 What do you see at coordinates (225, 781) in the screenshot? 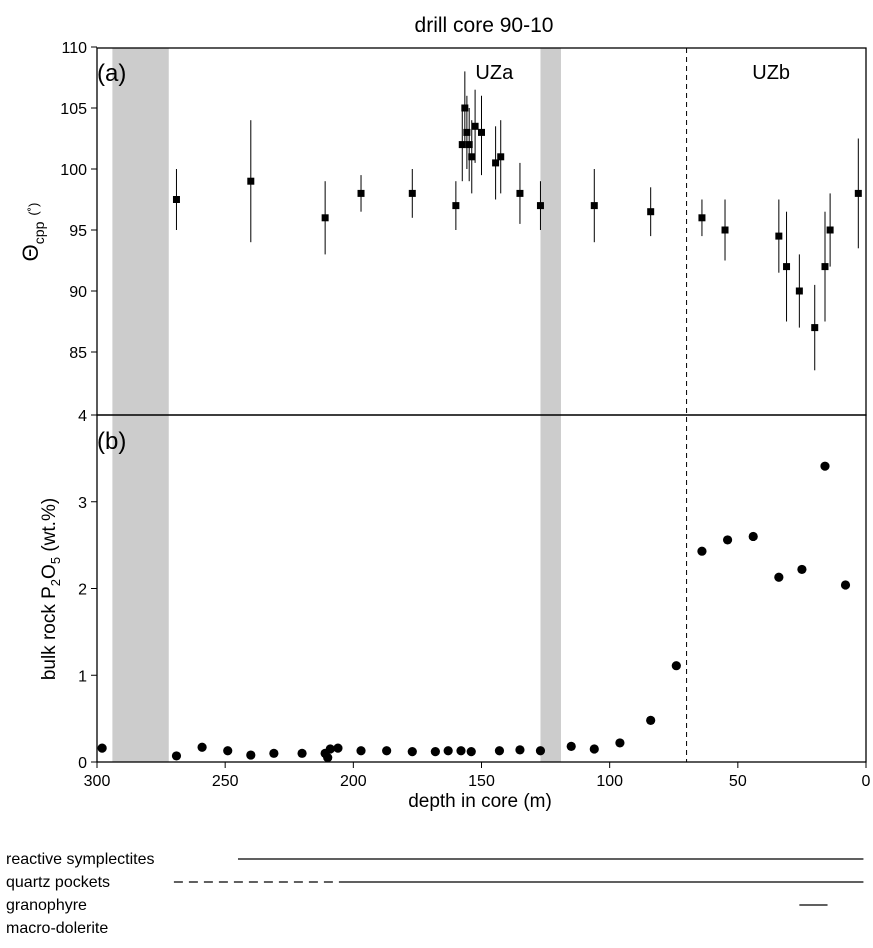
I see `x-tick-label: 250` at bounding box center [225, 781].